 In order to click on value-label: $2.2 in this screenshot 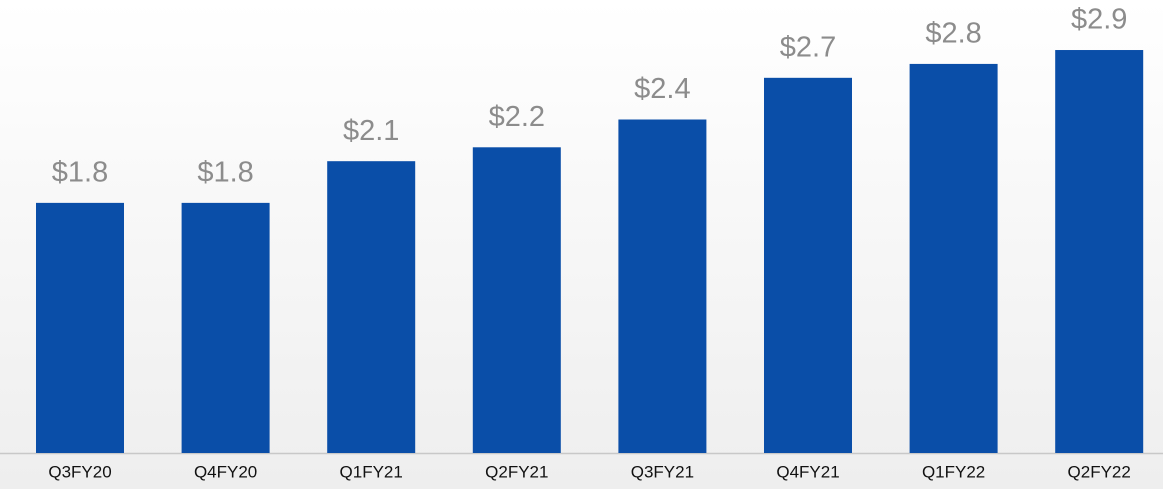, I will do `click(517, 117)`.